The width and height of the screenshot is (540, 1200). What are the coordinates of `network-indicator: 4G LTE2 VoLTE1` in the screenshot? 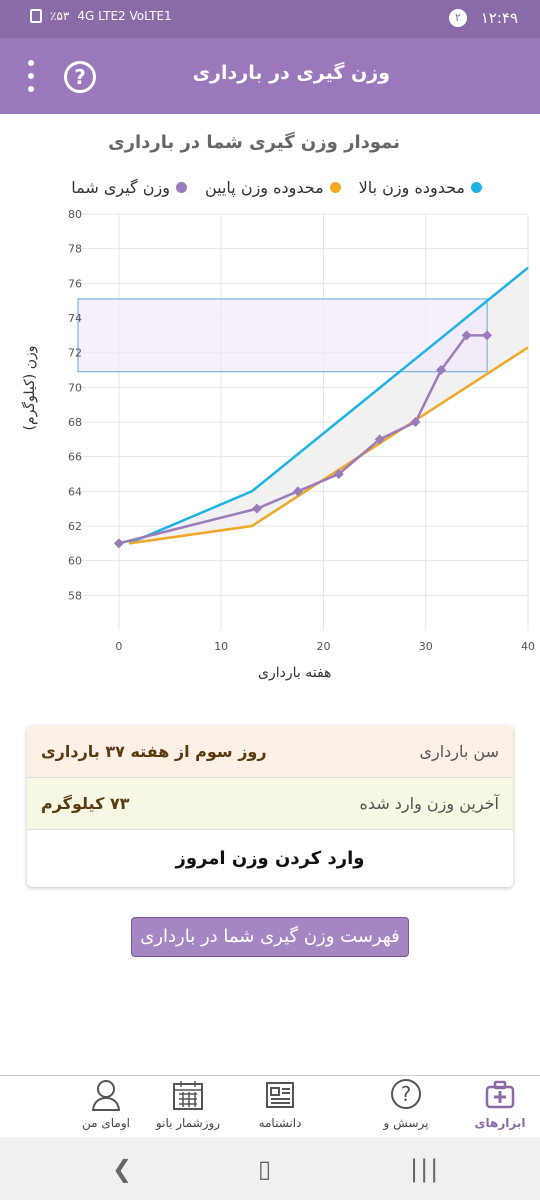 It's located at (124, 16).